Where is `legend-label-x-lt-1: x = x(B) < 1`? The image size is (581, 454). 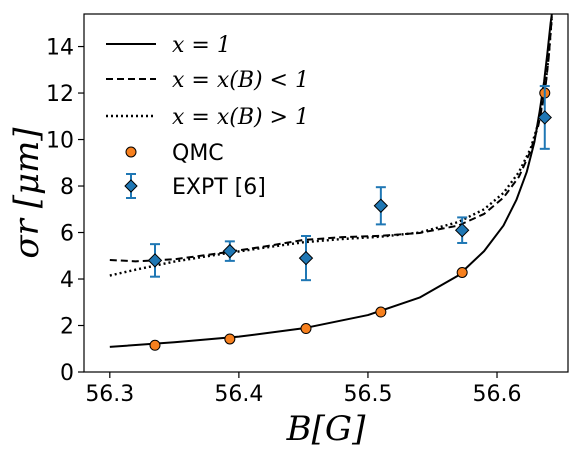 legend-label-x-lt-1: x = x(B) < 1 is located at coordinates (240, 80).